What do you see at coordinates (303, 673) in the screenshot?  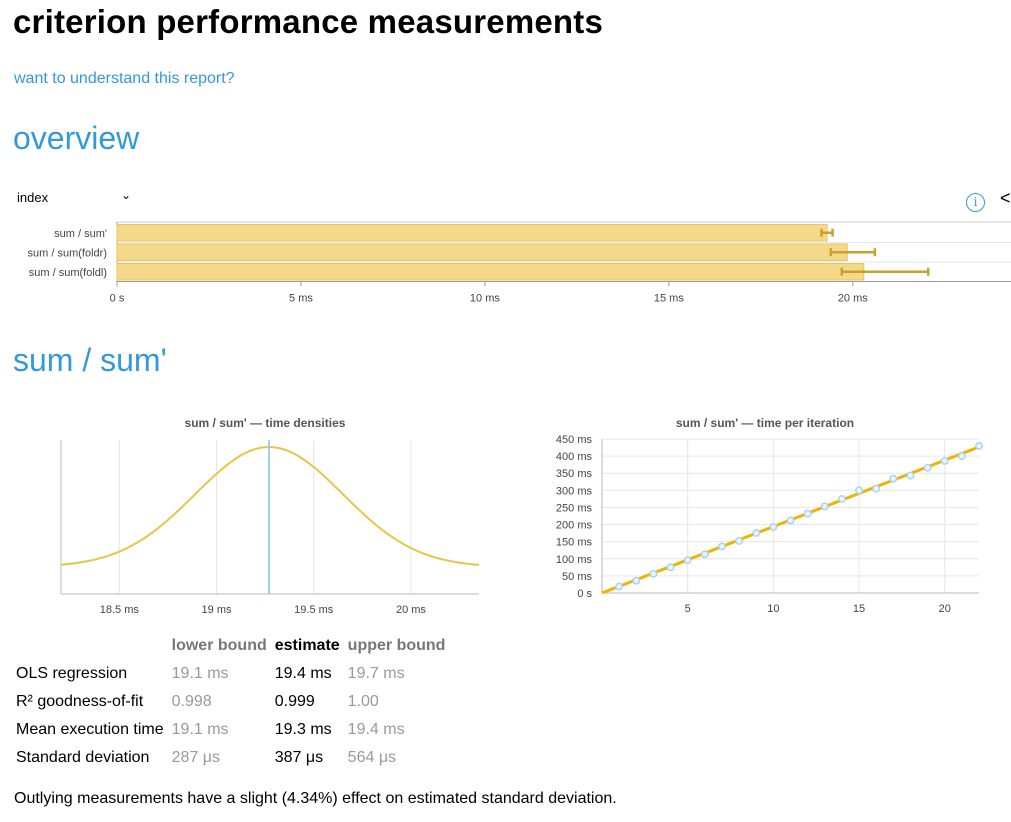 I see `estimate-value: 19.4 ms` at bounding box center [303, 673].